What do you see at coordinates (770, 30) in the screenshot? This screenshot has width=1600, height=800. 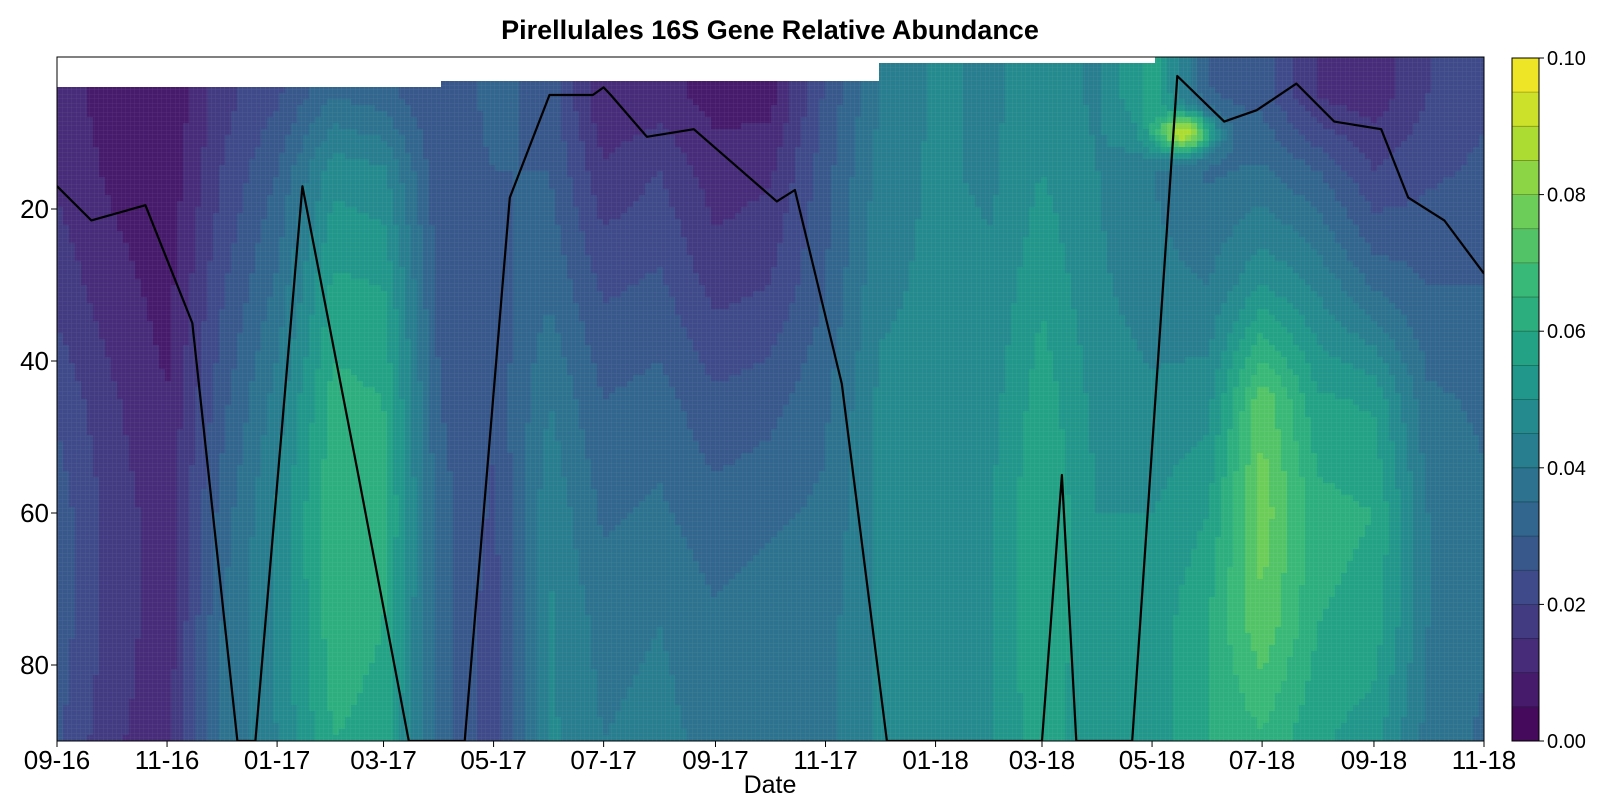 I see `chart-title: Pirellulales 16S Gene Relative Abundance` at bounding box center [770, 30].